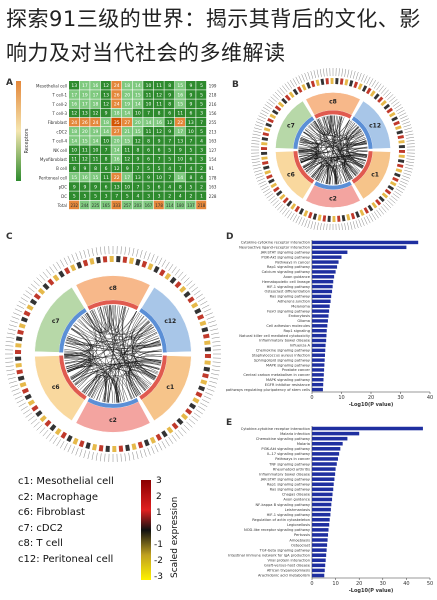  I want to click on bar-category-label: Legionellosis, so click(298, 525).